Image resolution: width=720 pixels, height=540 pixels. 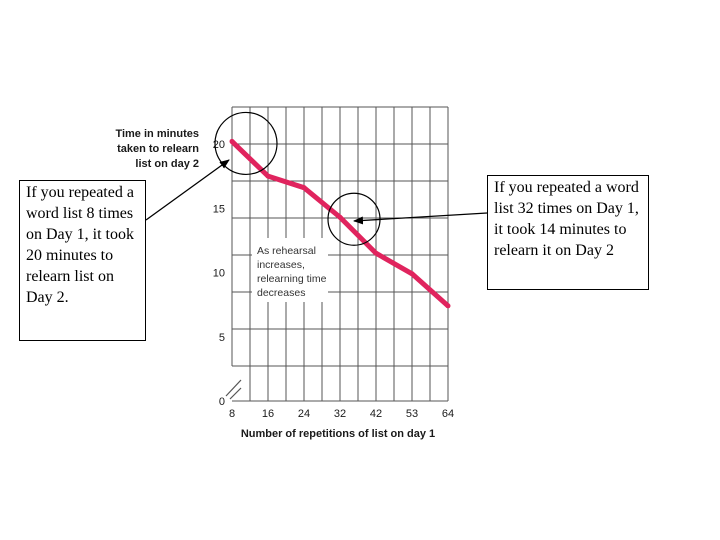 I want to click on series-layer, so click(x=340, y=223).